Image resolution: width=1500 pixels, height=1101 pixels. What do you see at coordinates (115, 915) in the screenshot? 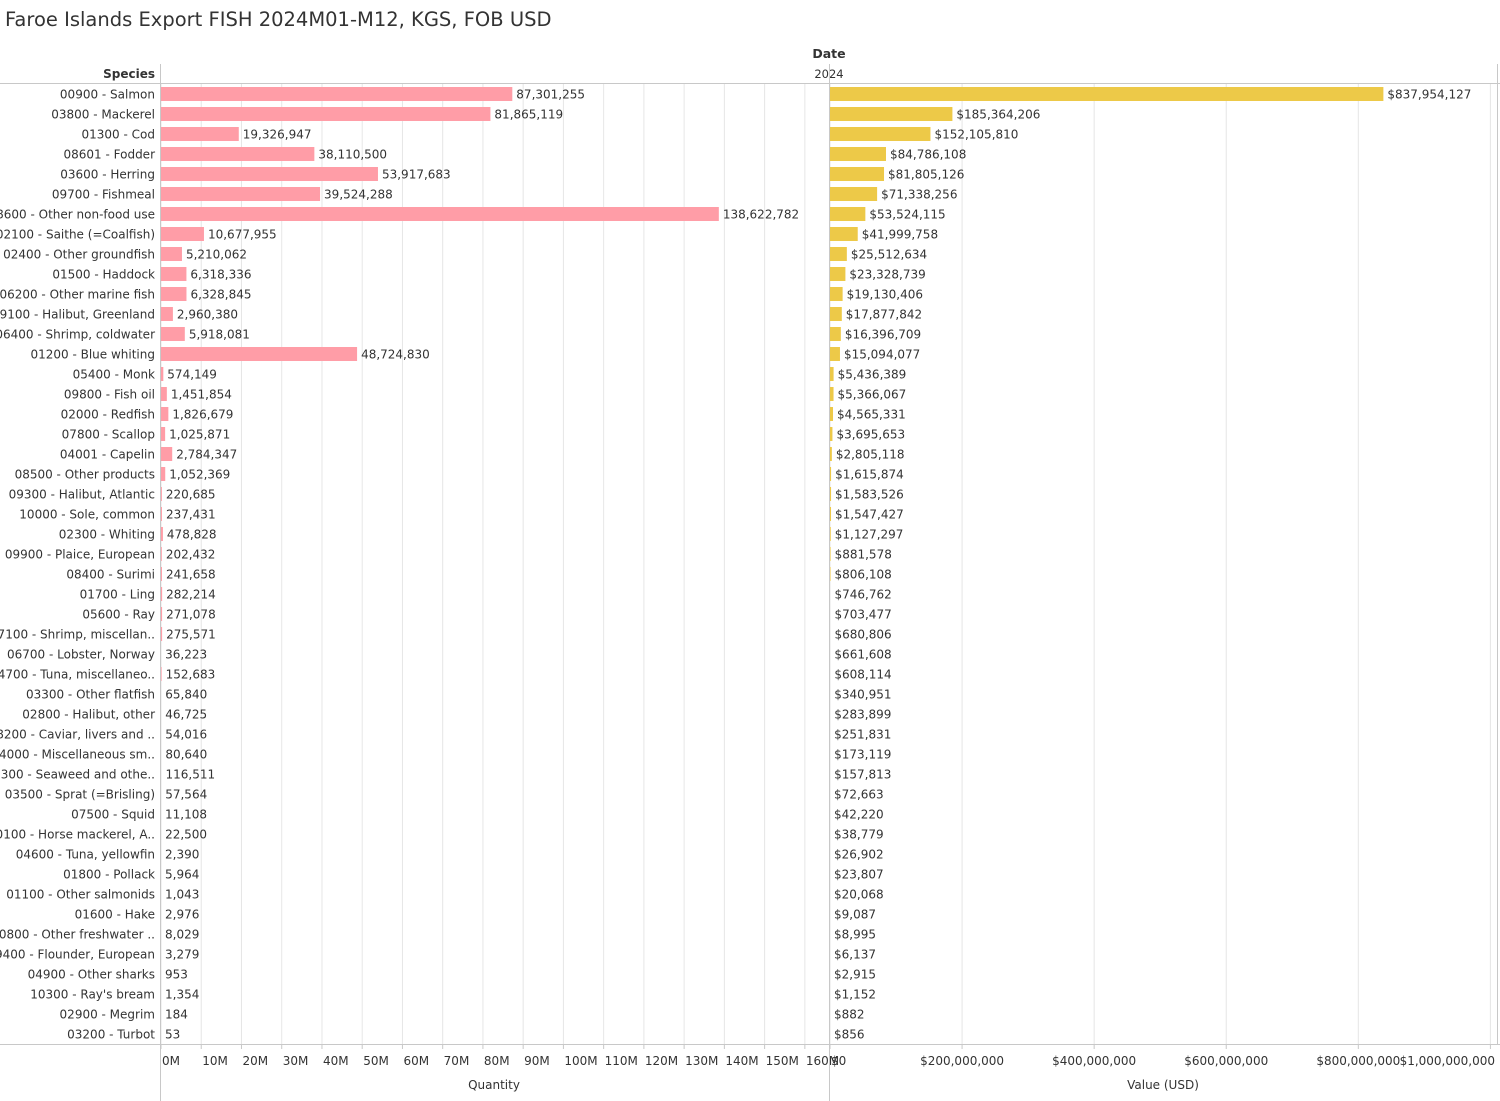
I see `species-label: 01600 - Hake` at bounding box center [115, 915].